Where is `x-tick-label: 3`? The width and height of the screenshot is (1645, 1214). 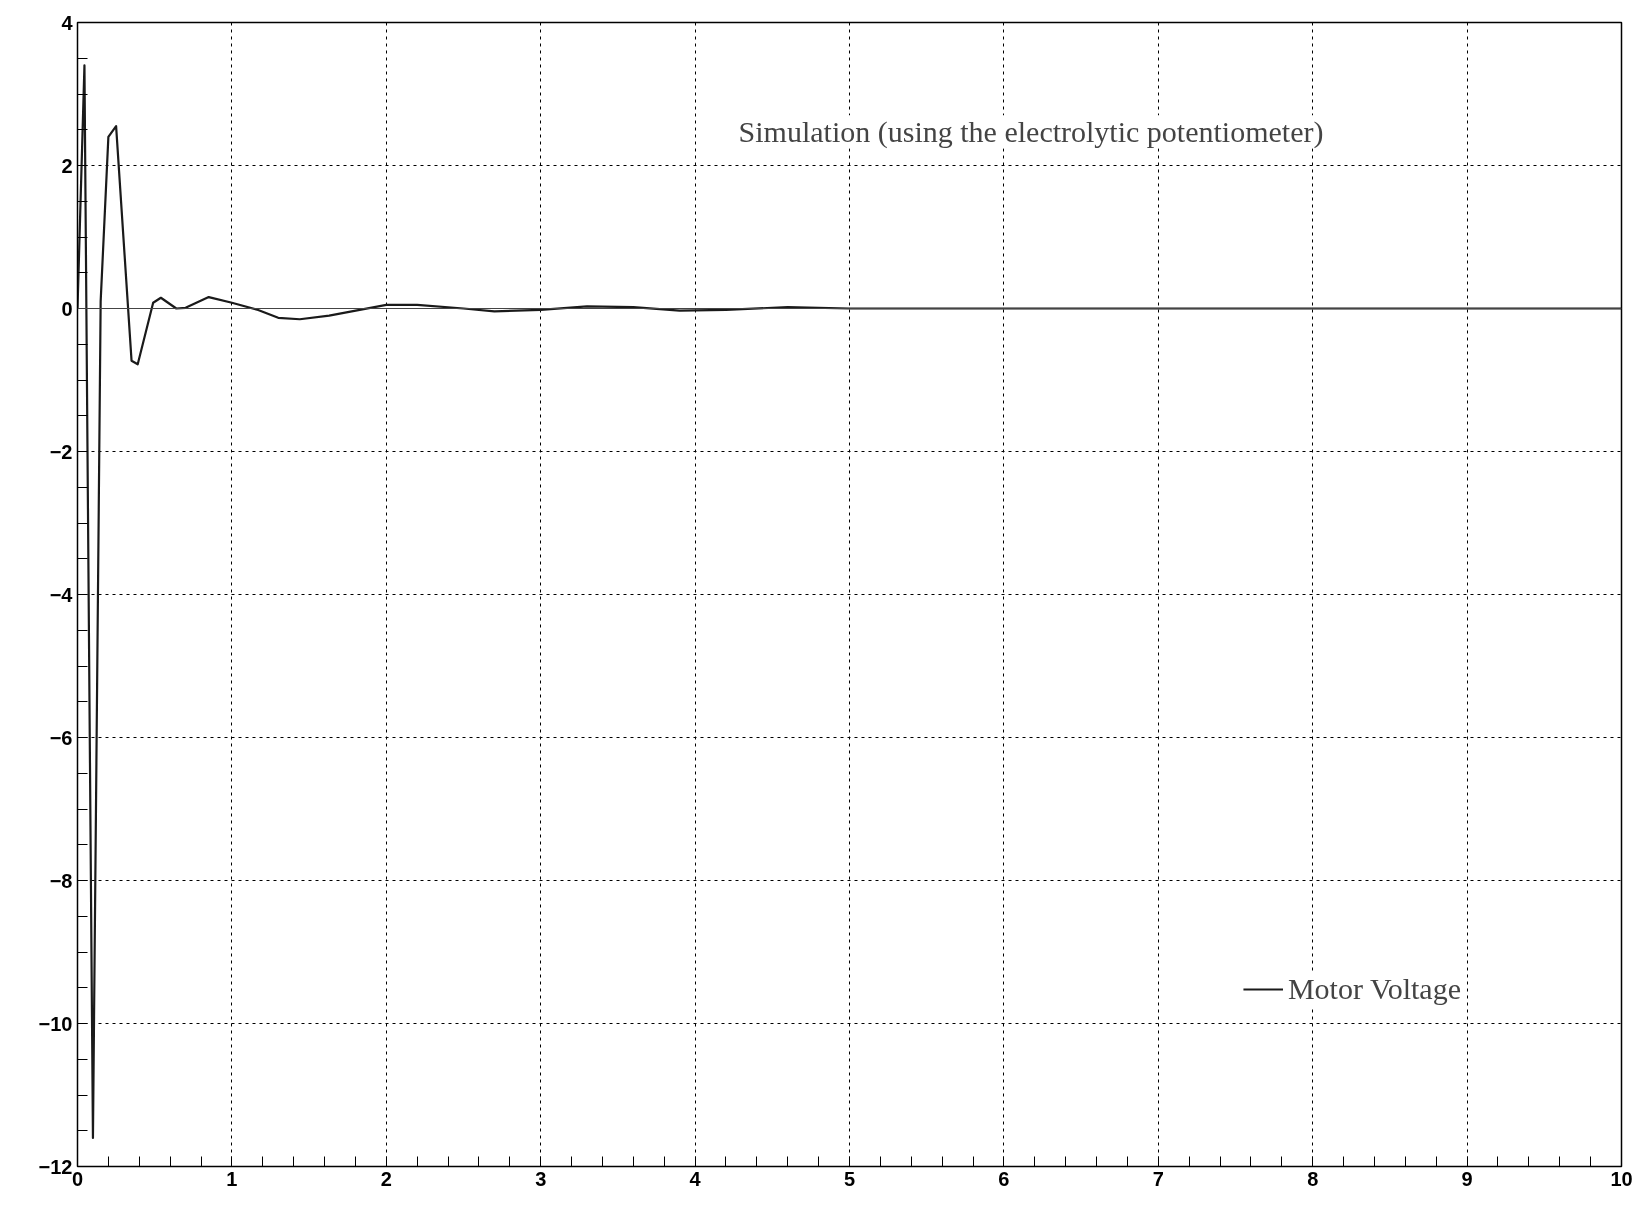
x-tick-label: 3 is located at coordinates (541, 1178).